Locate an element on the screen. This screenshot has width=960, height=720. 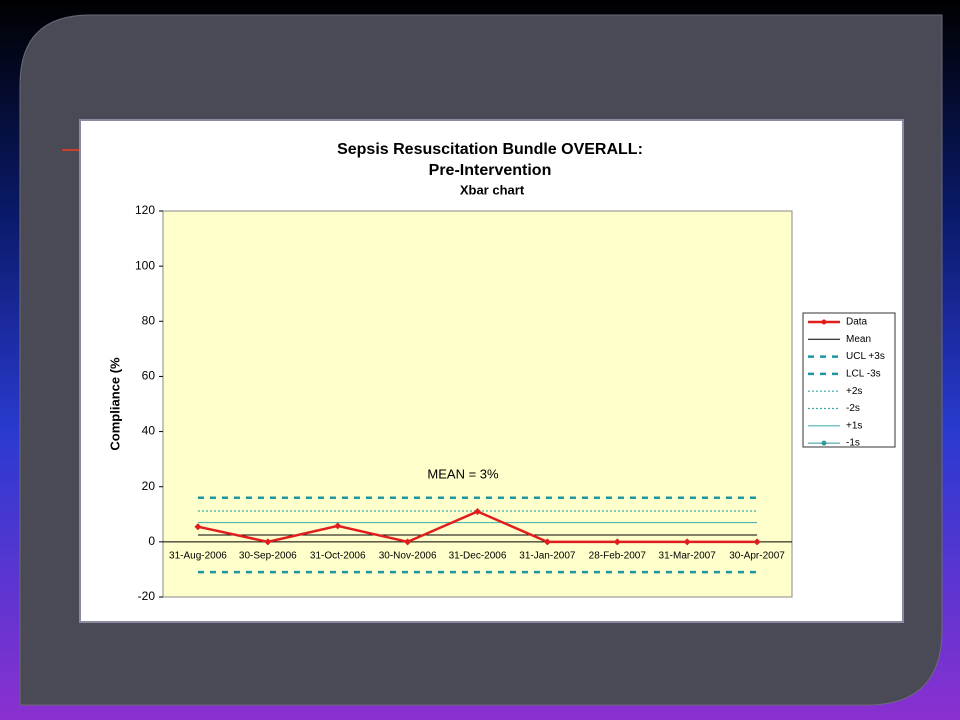
y-tick-label: 20 is located at coordinates (149, 486).